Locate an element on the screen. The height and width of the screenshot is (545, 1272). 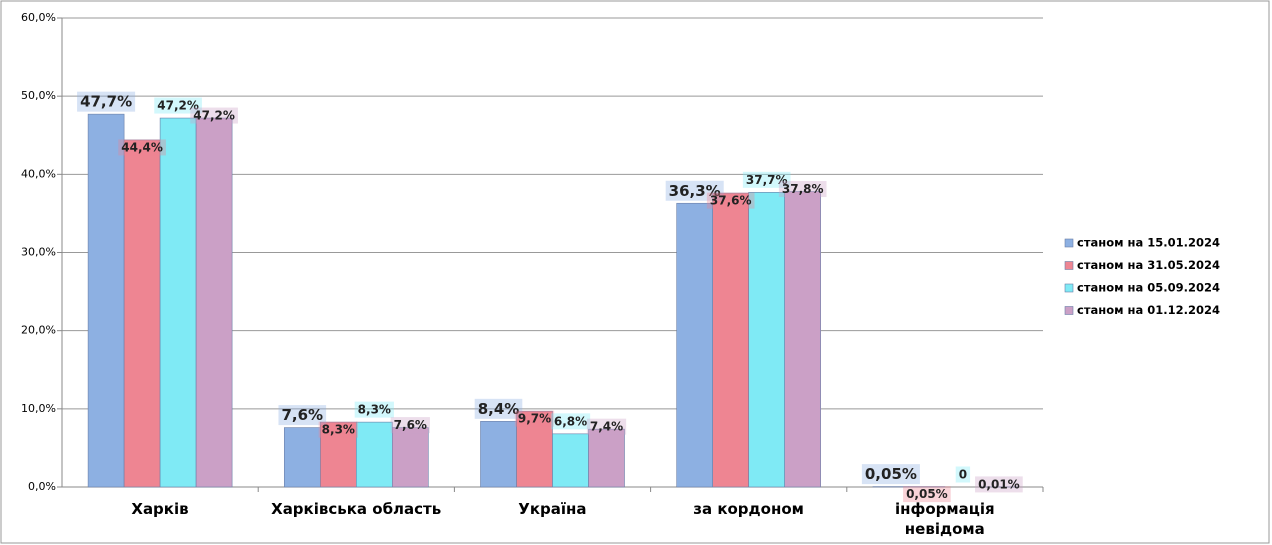
legend-label: станом на 15.01.2024 is located at coordinates (1148, 243).